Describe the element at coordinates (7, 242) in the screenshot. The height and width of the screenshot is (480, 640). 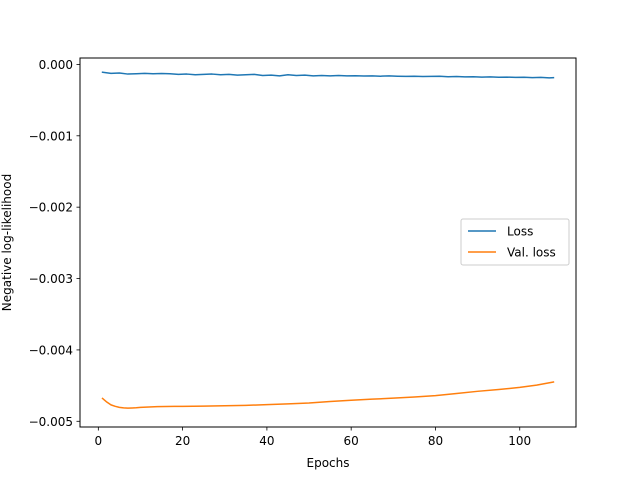
I see `y-axis-label: Negative log-likelihood` at that location.